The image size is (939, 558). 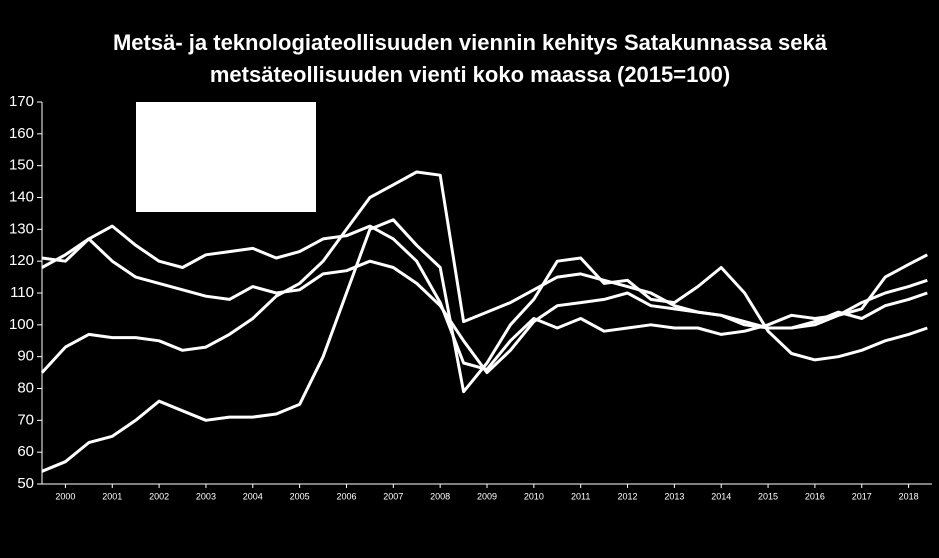 I want to click on x-tick-label: 2006, so click(x=346, y=496).